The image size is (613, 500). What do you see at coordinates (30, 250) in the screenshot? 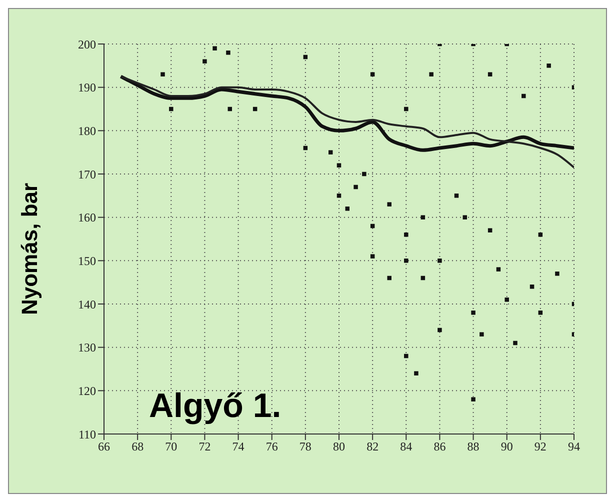
I see `y-axis-title: Nyomás, bar` at bounding box center [30, 250].